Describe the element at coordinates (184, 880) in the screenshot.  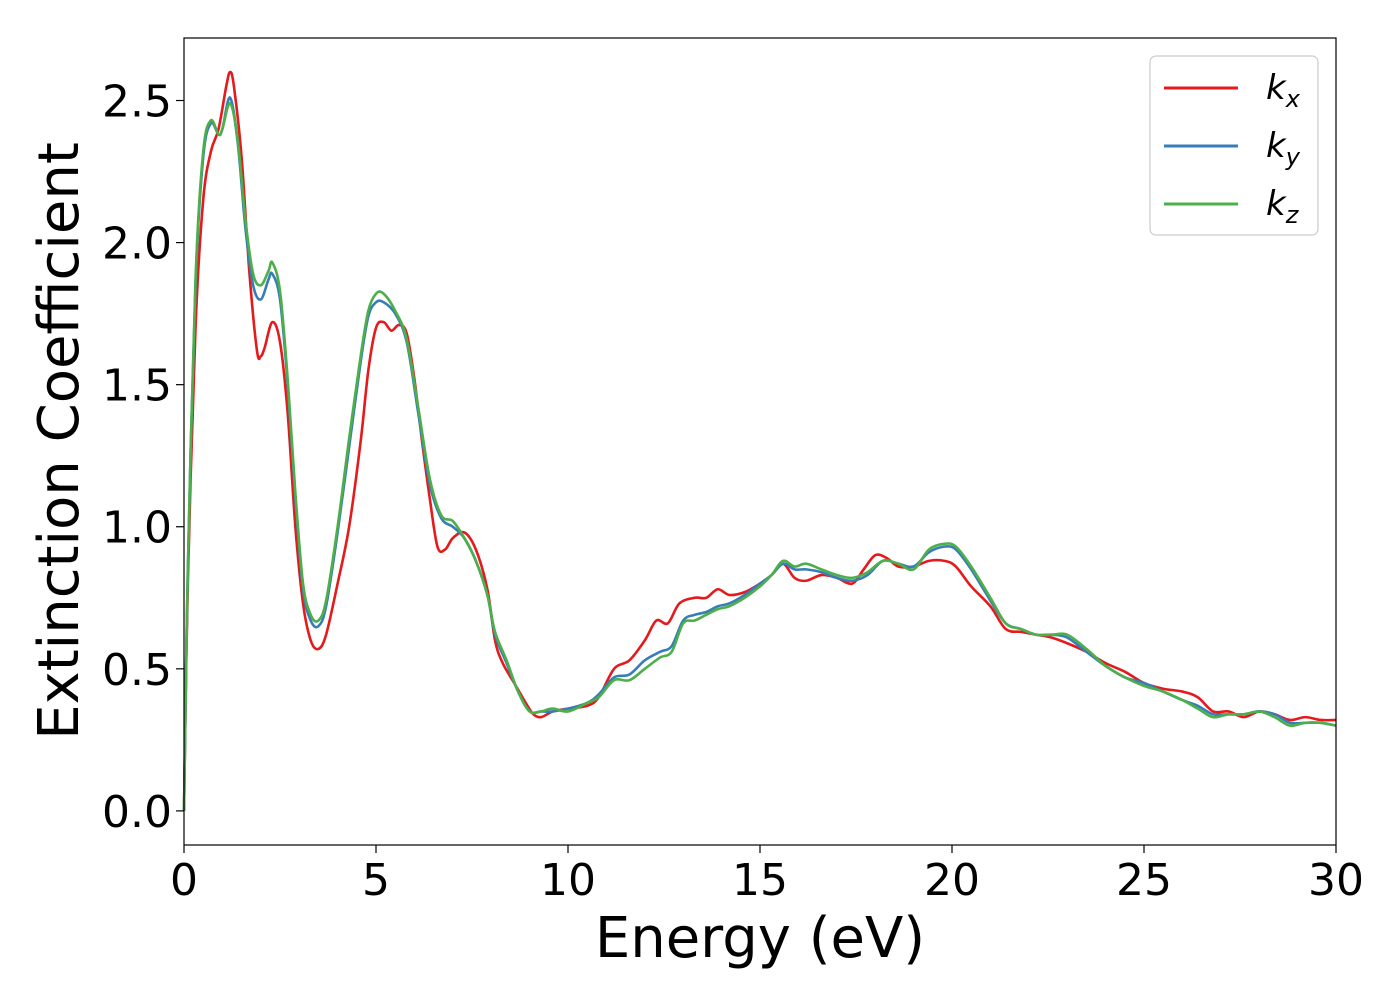
I see `x-tick-label: 0` at that location.